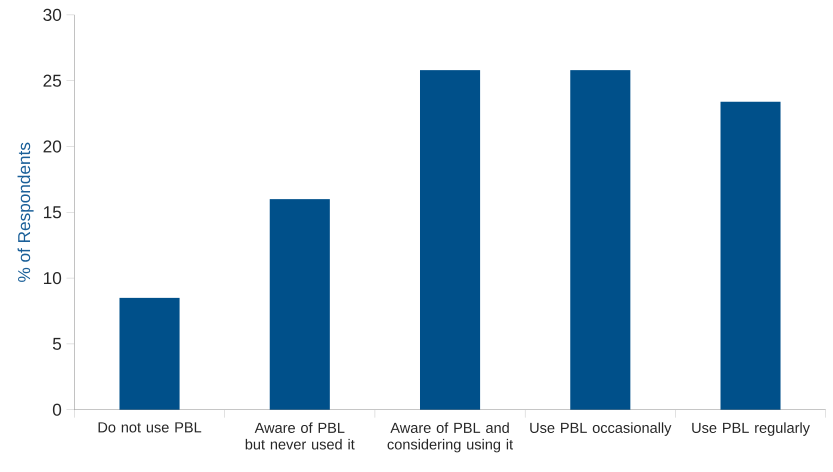 The height and width of the screenshot is (472, 833). What do you see at coordinates (53, 278) in the screenshot?
I see `y-tick-label: 10` at bounding box center [53, 278].